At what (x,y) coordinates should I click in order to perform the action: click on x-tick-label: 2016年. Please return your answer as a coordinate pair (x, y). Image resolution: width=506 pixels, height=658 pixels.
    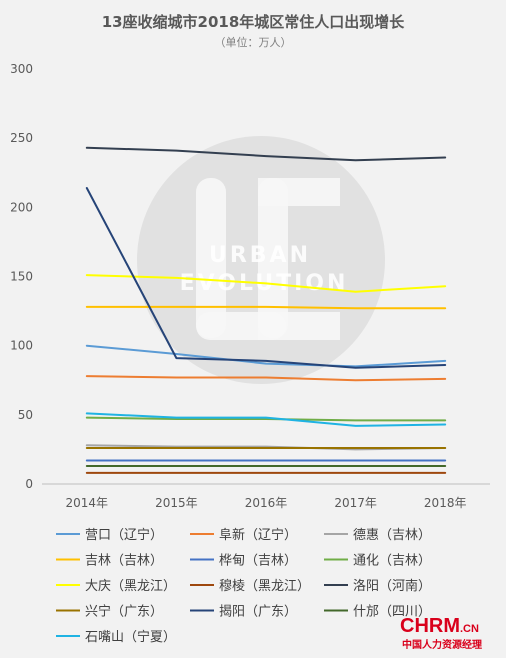
    Looking at the image, I should click on (266, 503).